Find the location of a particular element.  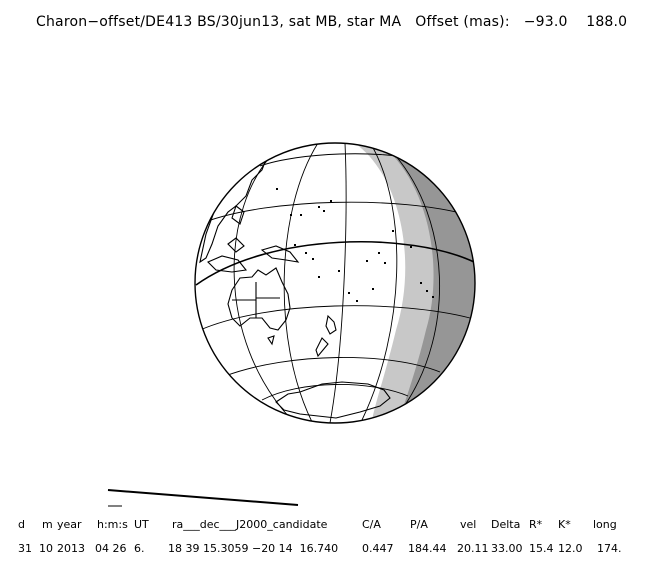

col-header-year: year is located at coordinates (69, 524).